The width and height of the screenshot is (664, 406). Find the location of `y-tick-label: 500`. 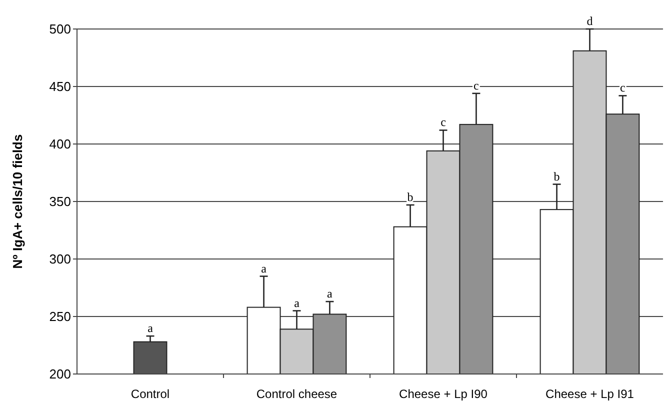

y-tick-label: 500 is located at coordinates (60, 29).